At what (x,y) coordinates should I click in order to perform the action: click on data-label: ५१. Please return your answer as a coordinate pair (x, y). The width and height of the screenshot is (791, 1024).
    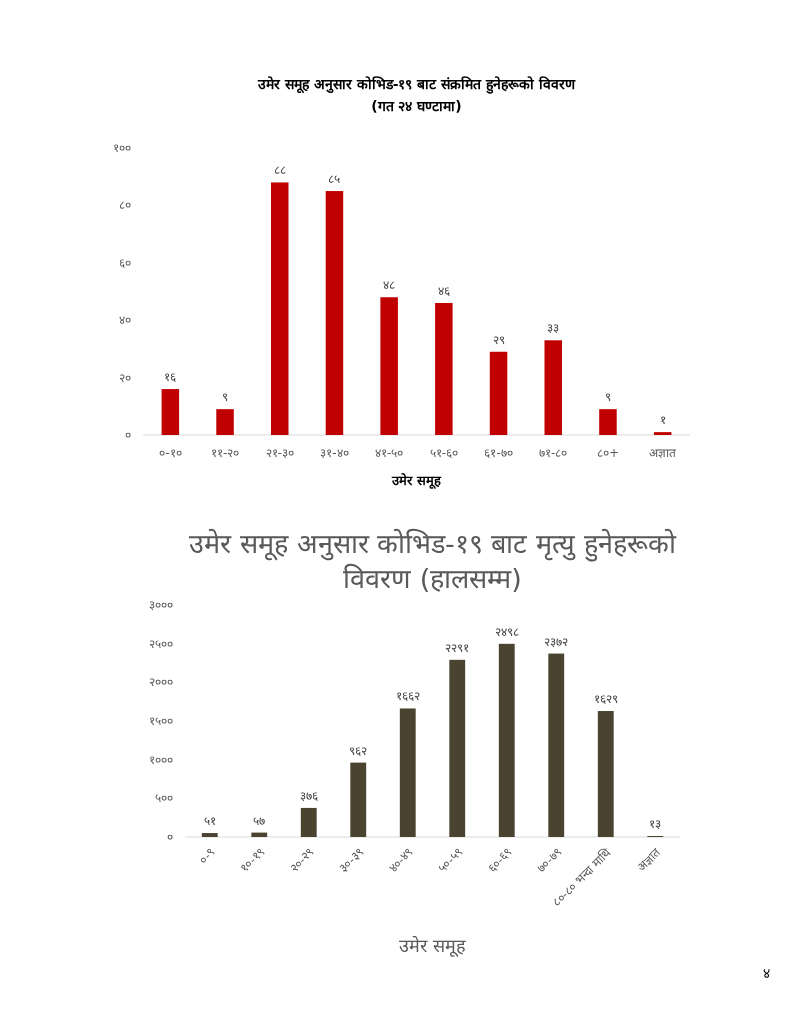
    Looking at the image, I should click on (209, 821).